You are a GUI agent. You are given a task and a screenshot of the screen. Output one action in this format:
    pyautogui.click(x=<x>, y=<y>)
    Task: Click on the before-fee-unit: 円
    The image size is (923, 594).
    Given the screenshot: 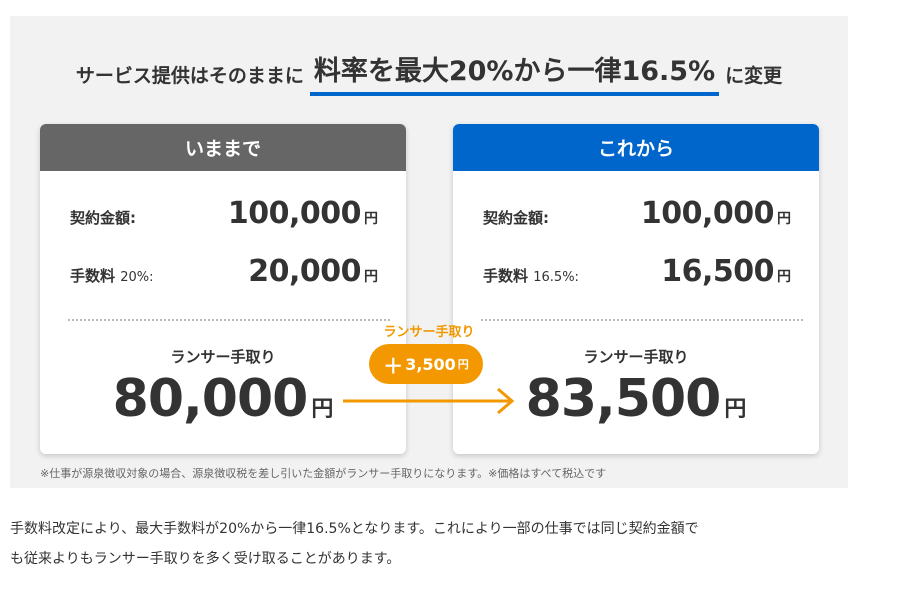 What is the action you would take?
    pyautogui.click(x=371, y=277)
    